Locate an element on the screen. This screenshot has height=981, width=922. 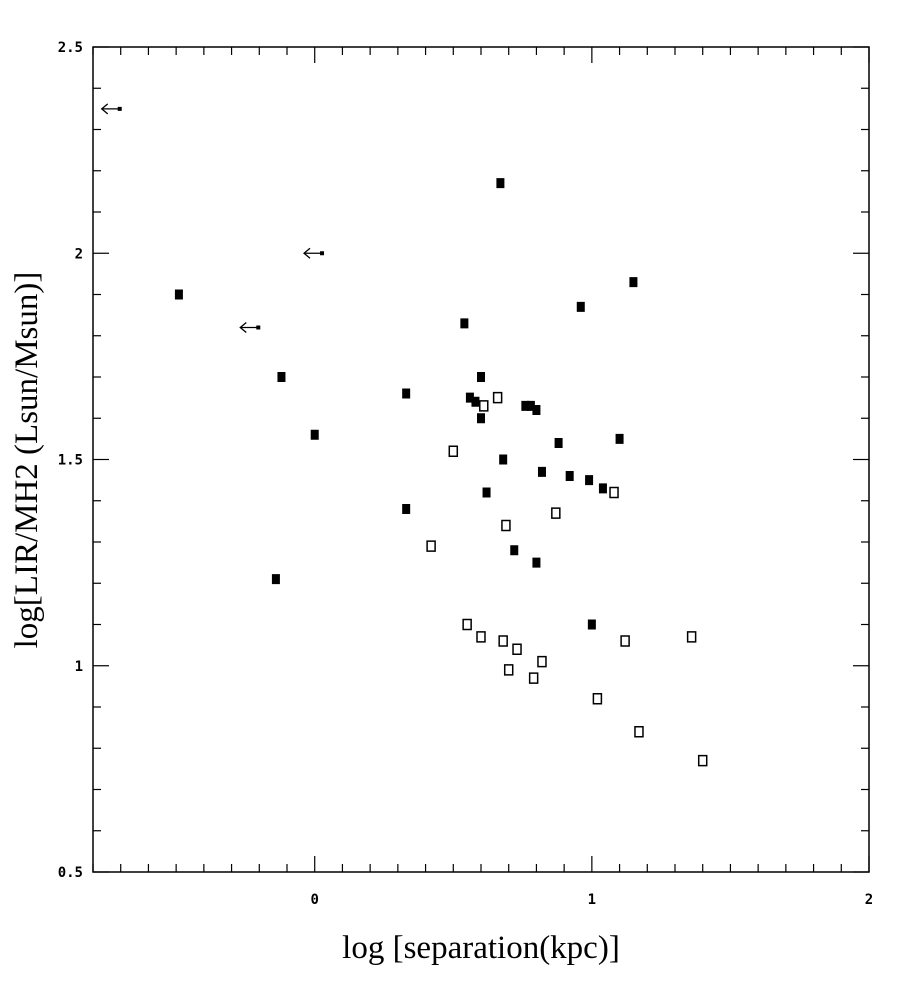
y-tick-label: 1 is located at coordinates (79, 667).